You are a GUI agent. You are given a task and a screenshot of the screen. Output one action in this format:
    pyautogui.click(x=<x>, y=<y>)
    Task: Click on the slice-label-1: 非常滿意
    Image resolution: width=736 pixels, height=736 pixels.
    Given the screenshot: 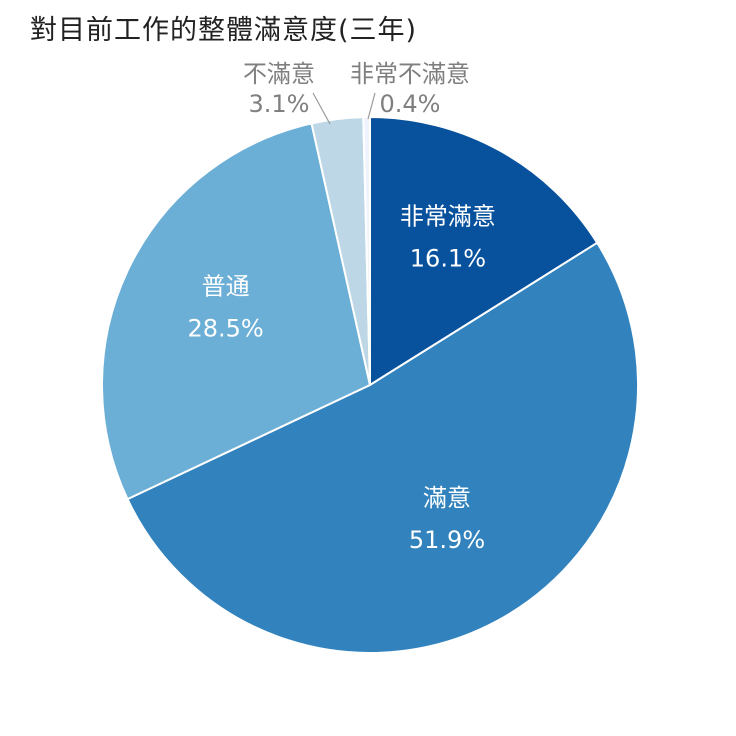 What is the action you would take?
    pyautogui.click(x=448, y=216)
    